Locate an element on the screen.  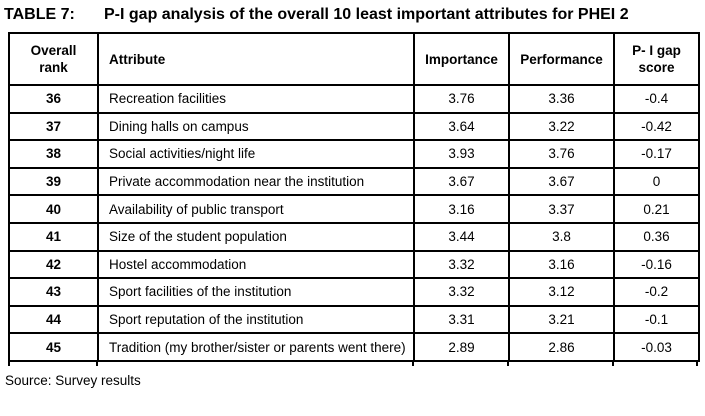
cell-pi-gap-score: -0.17 is located at coordinates (656, 154).